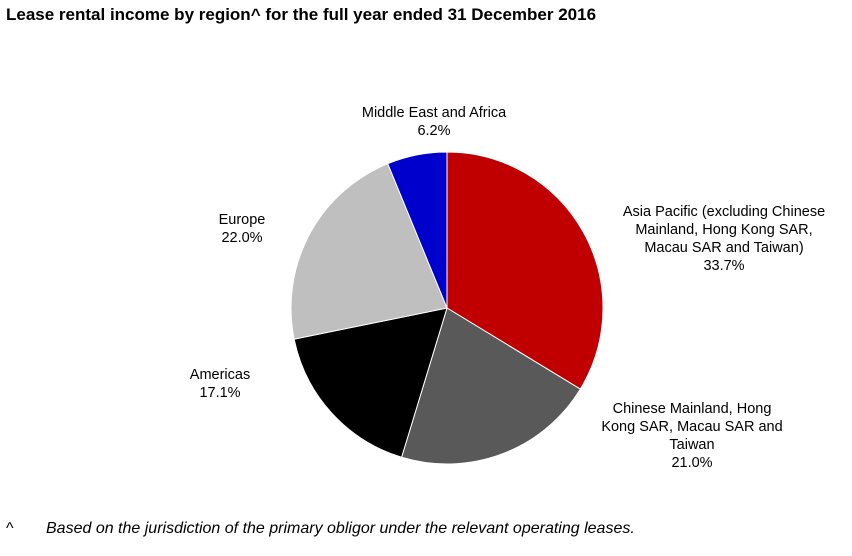 The image size is (852, 556). Describe the element at coordinates (724, 230) in the screenshot. I see `slice-label-apac-line-2: Mainland, Hong Kong SAR,` at that location.